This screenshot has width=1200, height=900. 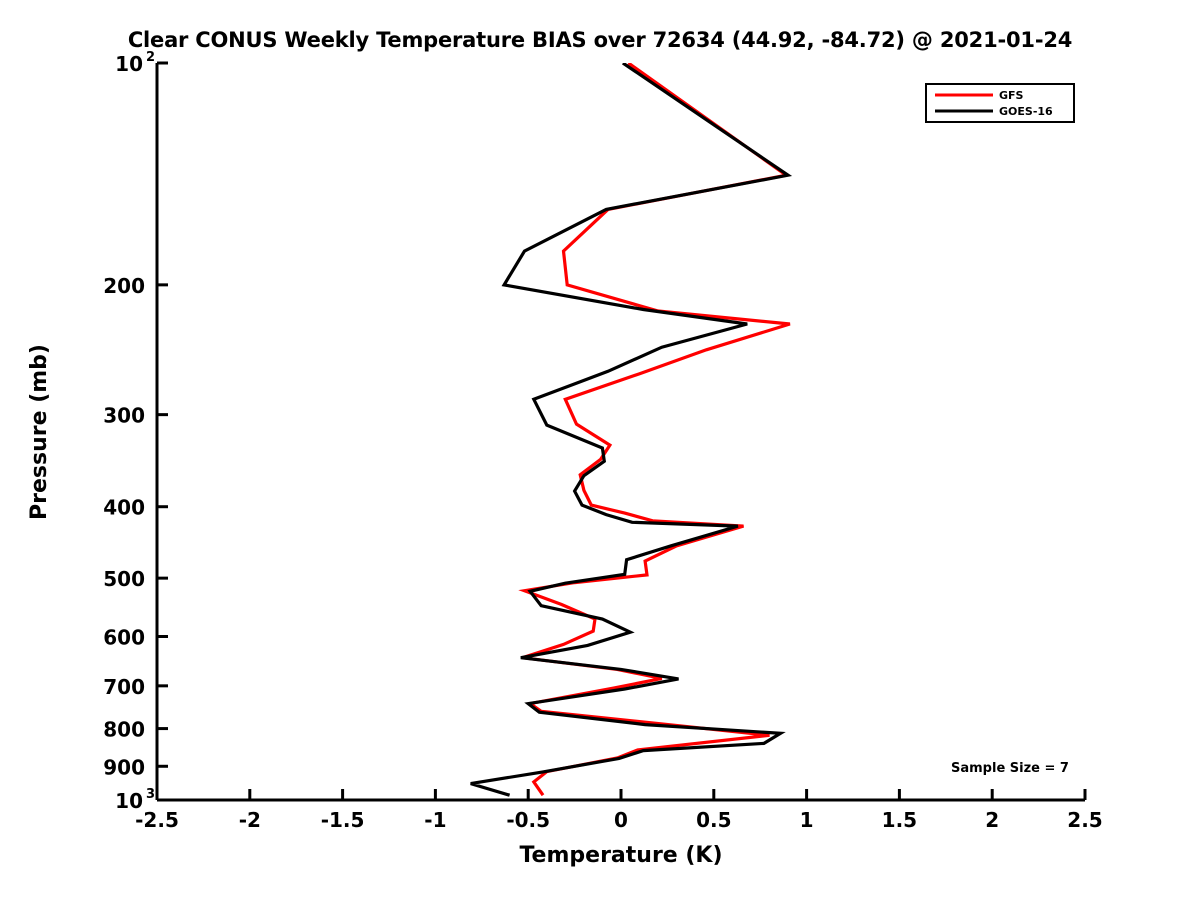 What do you see at coordinates (39, 432) in the screenshot?
I see `y-axis-label: Pressure (mb)` at bounding box center [39, 432].